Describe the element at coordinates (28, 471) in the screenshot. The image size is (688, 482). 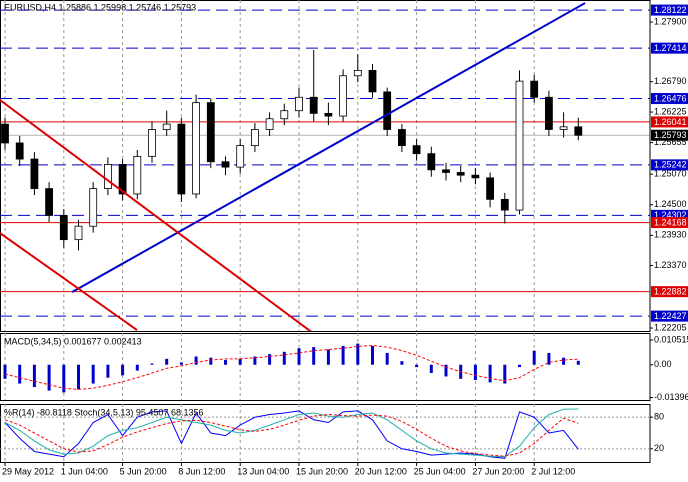
I see `x-tick-label: 29 May 2012` at that location.